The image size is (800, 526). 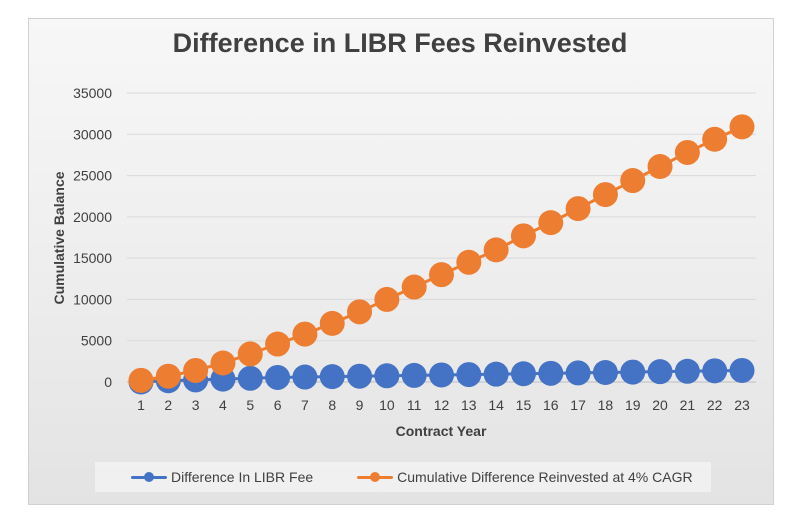 I want to click on x-axis-title: Contract Year, so click(x=441, y=431).